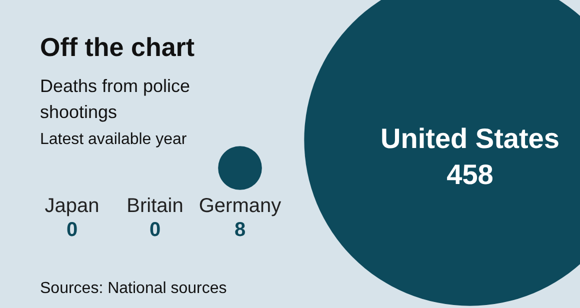 Image resolution: width=580 pixels, height=308 pixels. Describe the element at coordinates (240, 206) in the screenshot. I see `category-label: Germany` at that location.